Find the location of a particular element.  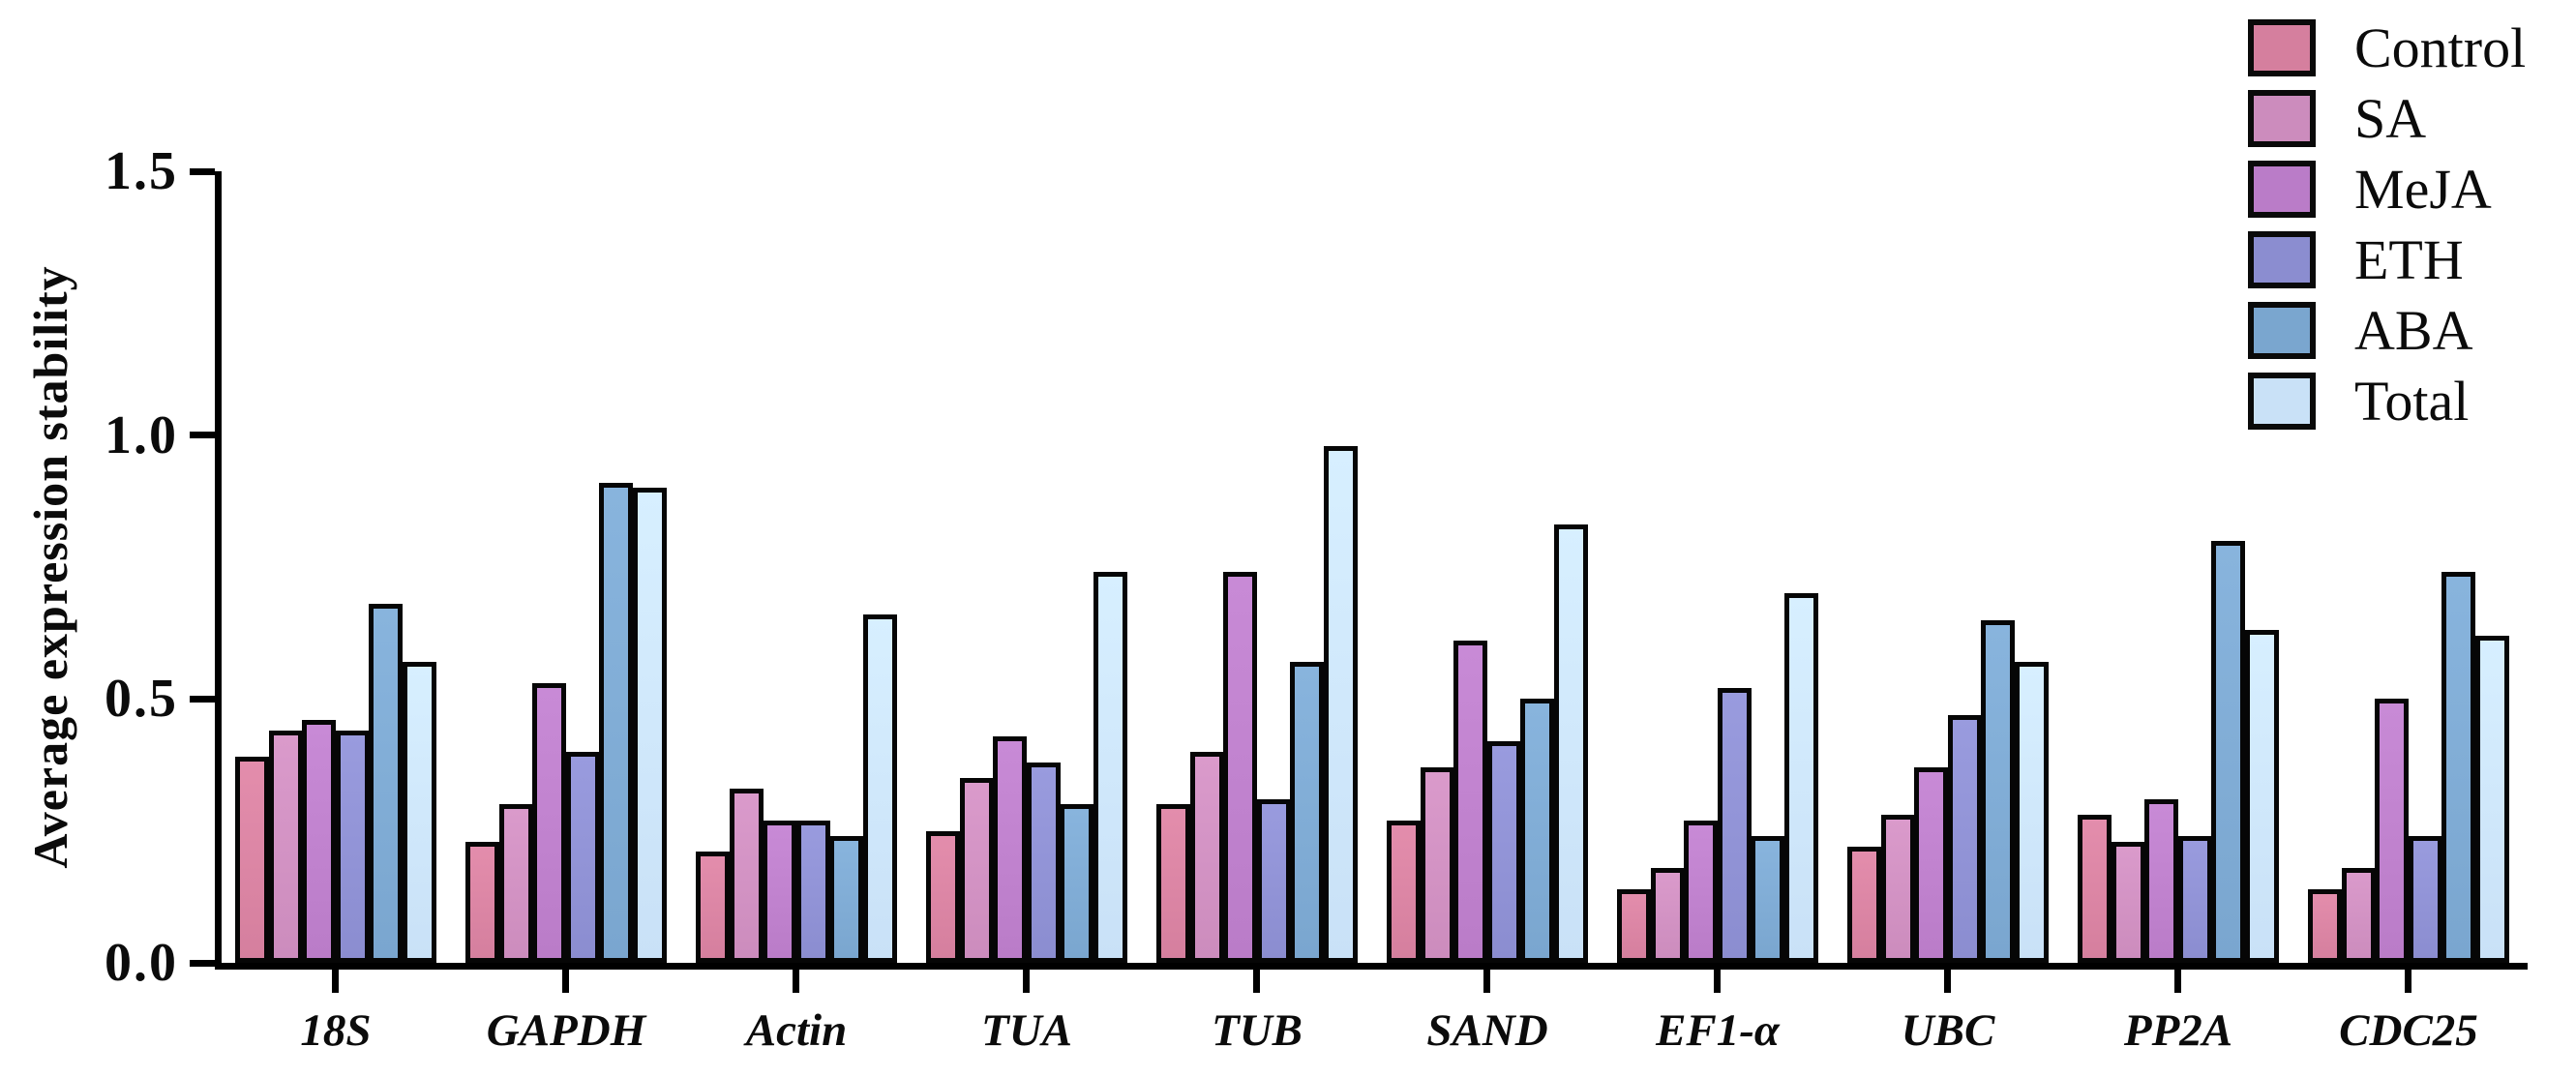

x-tick-PP2A is located at coordinates (2177, 981).